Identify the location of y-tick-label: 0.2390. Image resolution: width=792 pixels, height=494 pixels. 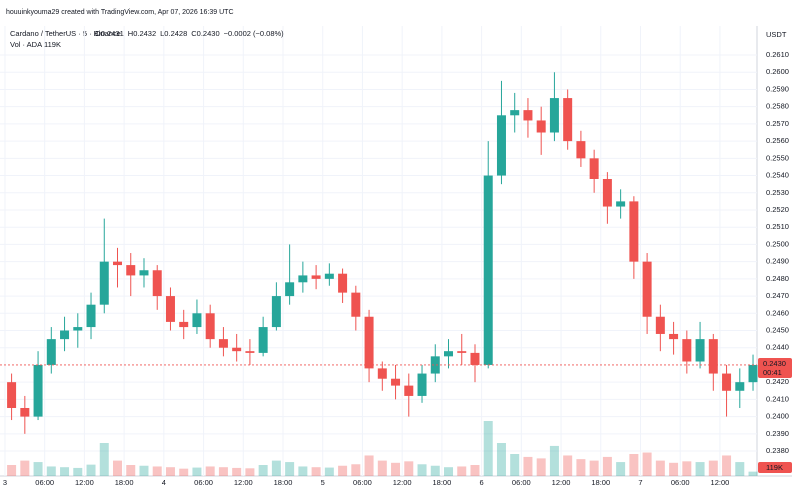
(777, 433).